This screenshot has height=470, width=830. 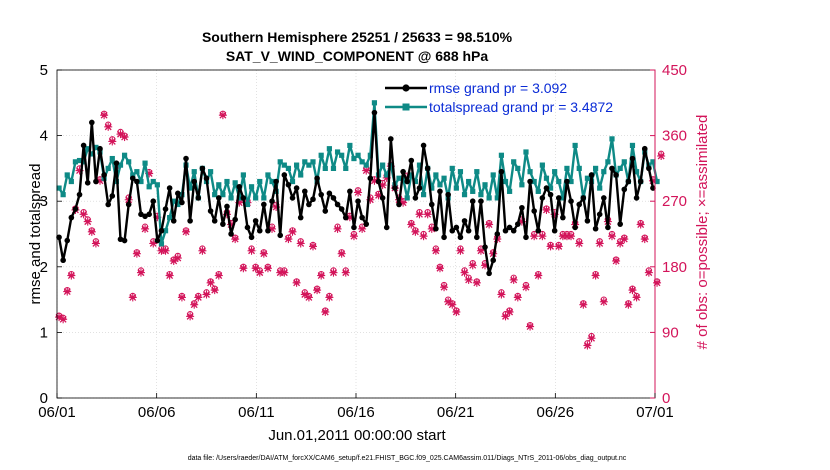 What do you see at coordinates (674, 267) in the screenshot?
I see `y2-tick-label: 180` at bounding box center [674, 267].